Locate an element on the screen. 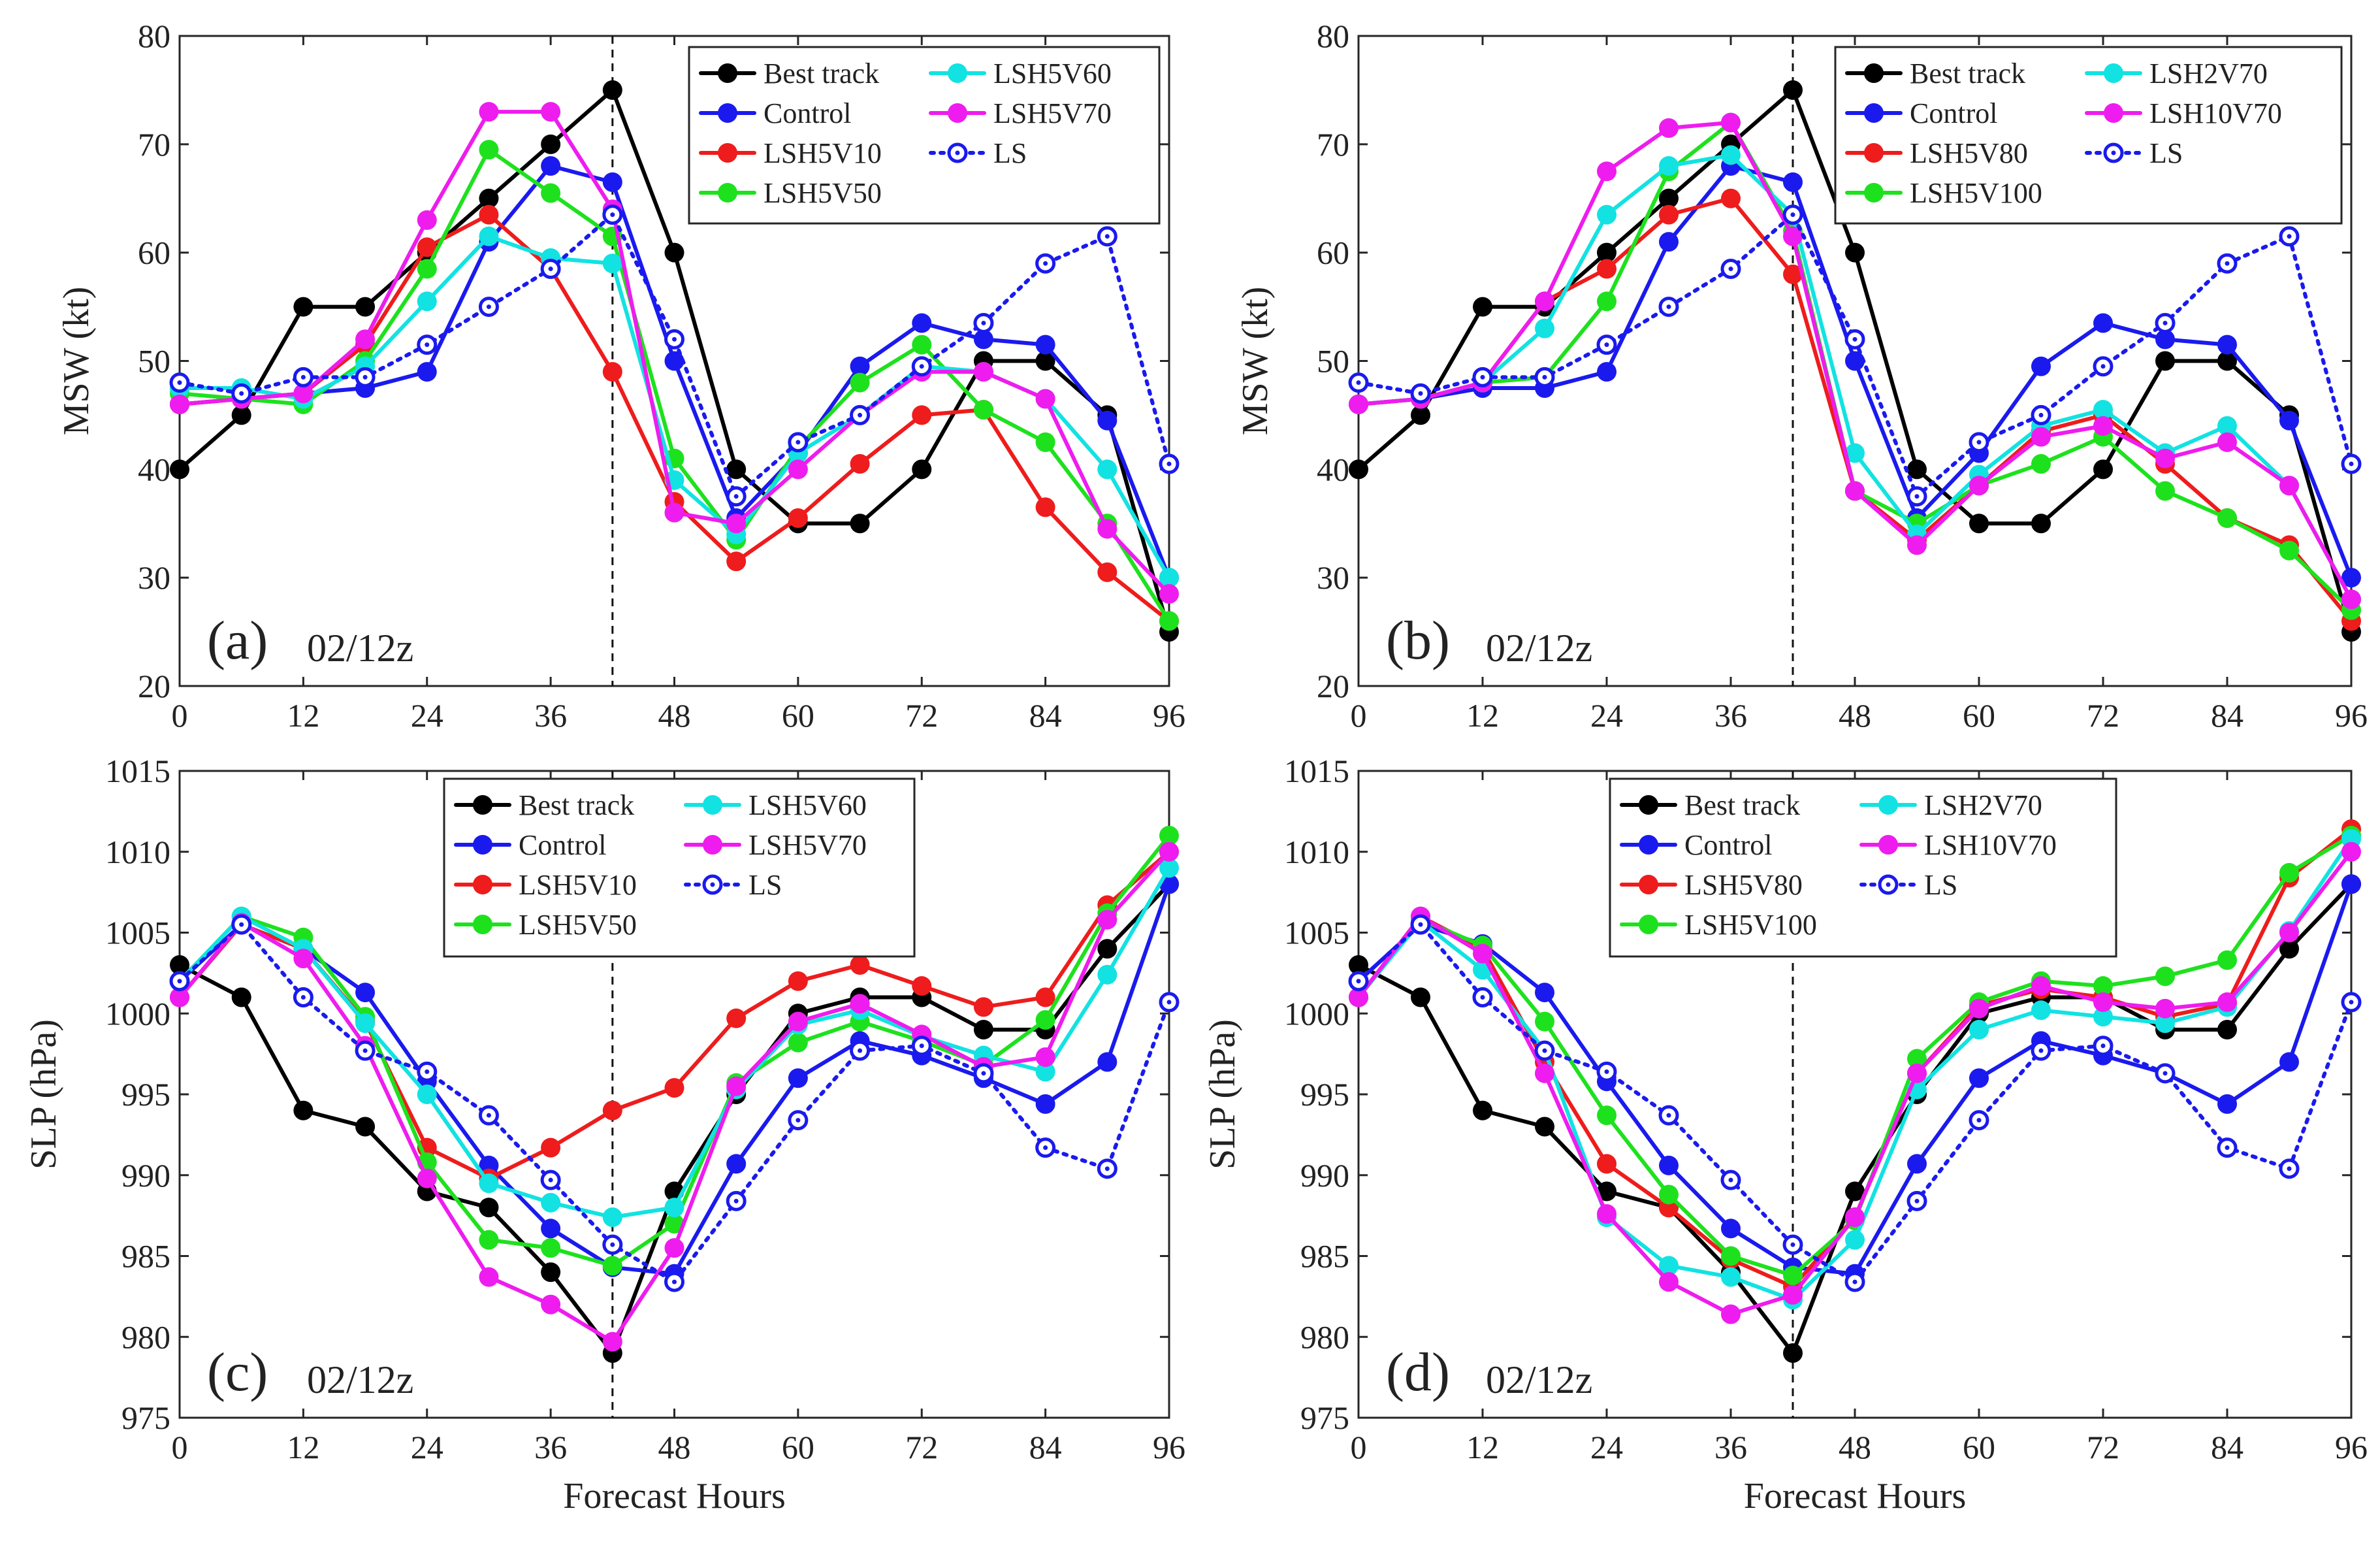 This screenshot has width=2380, height=1551. legend-label: LSH10V70 is located at coordinates (2215, 113).